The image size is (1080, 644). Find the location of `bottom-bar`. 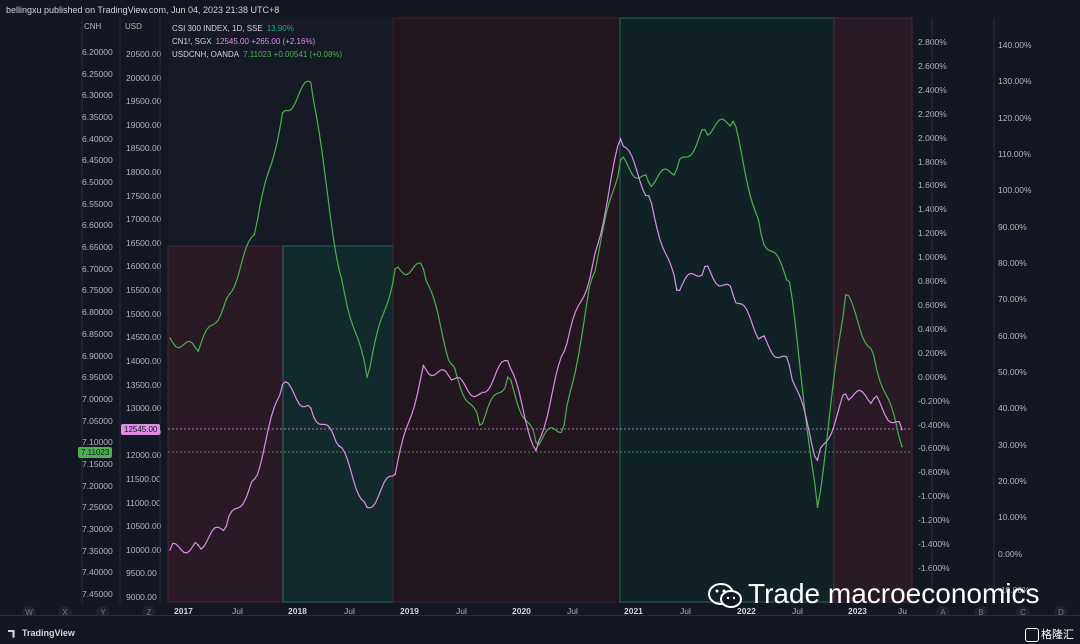

bottom-bar is located at coordinates (540, 629).